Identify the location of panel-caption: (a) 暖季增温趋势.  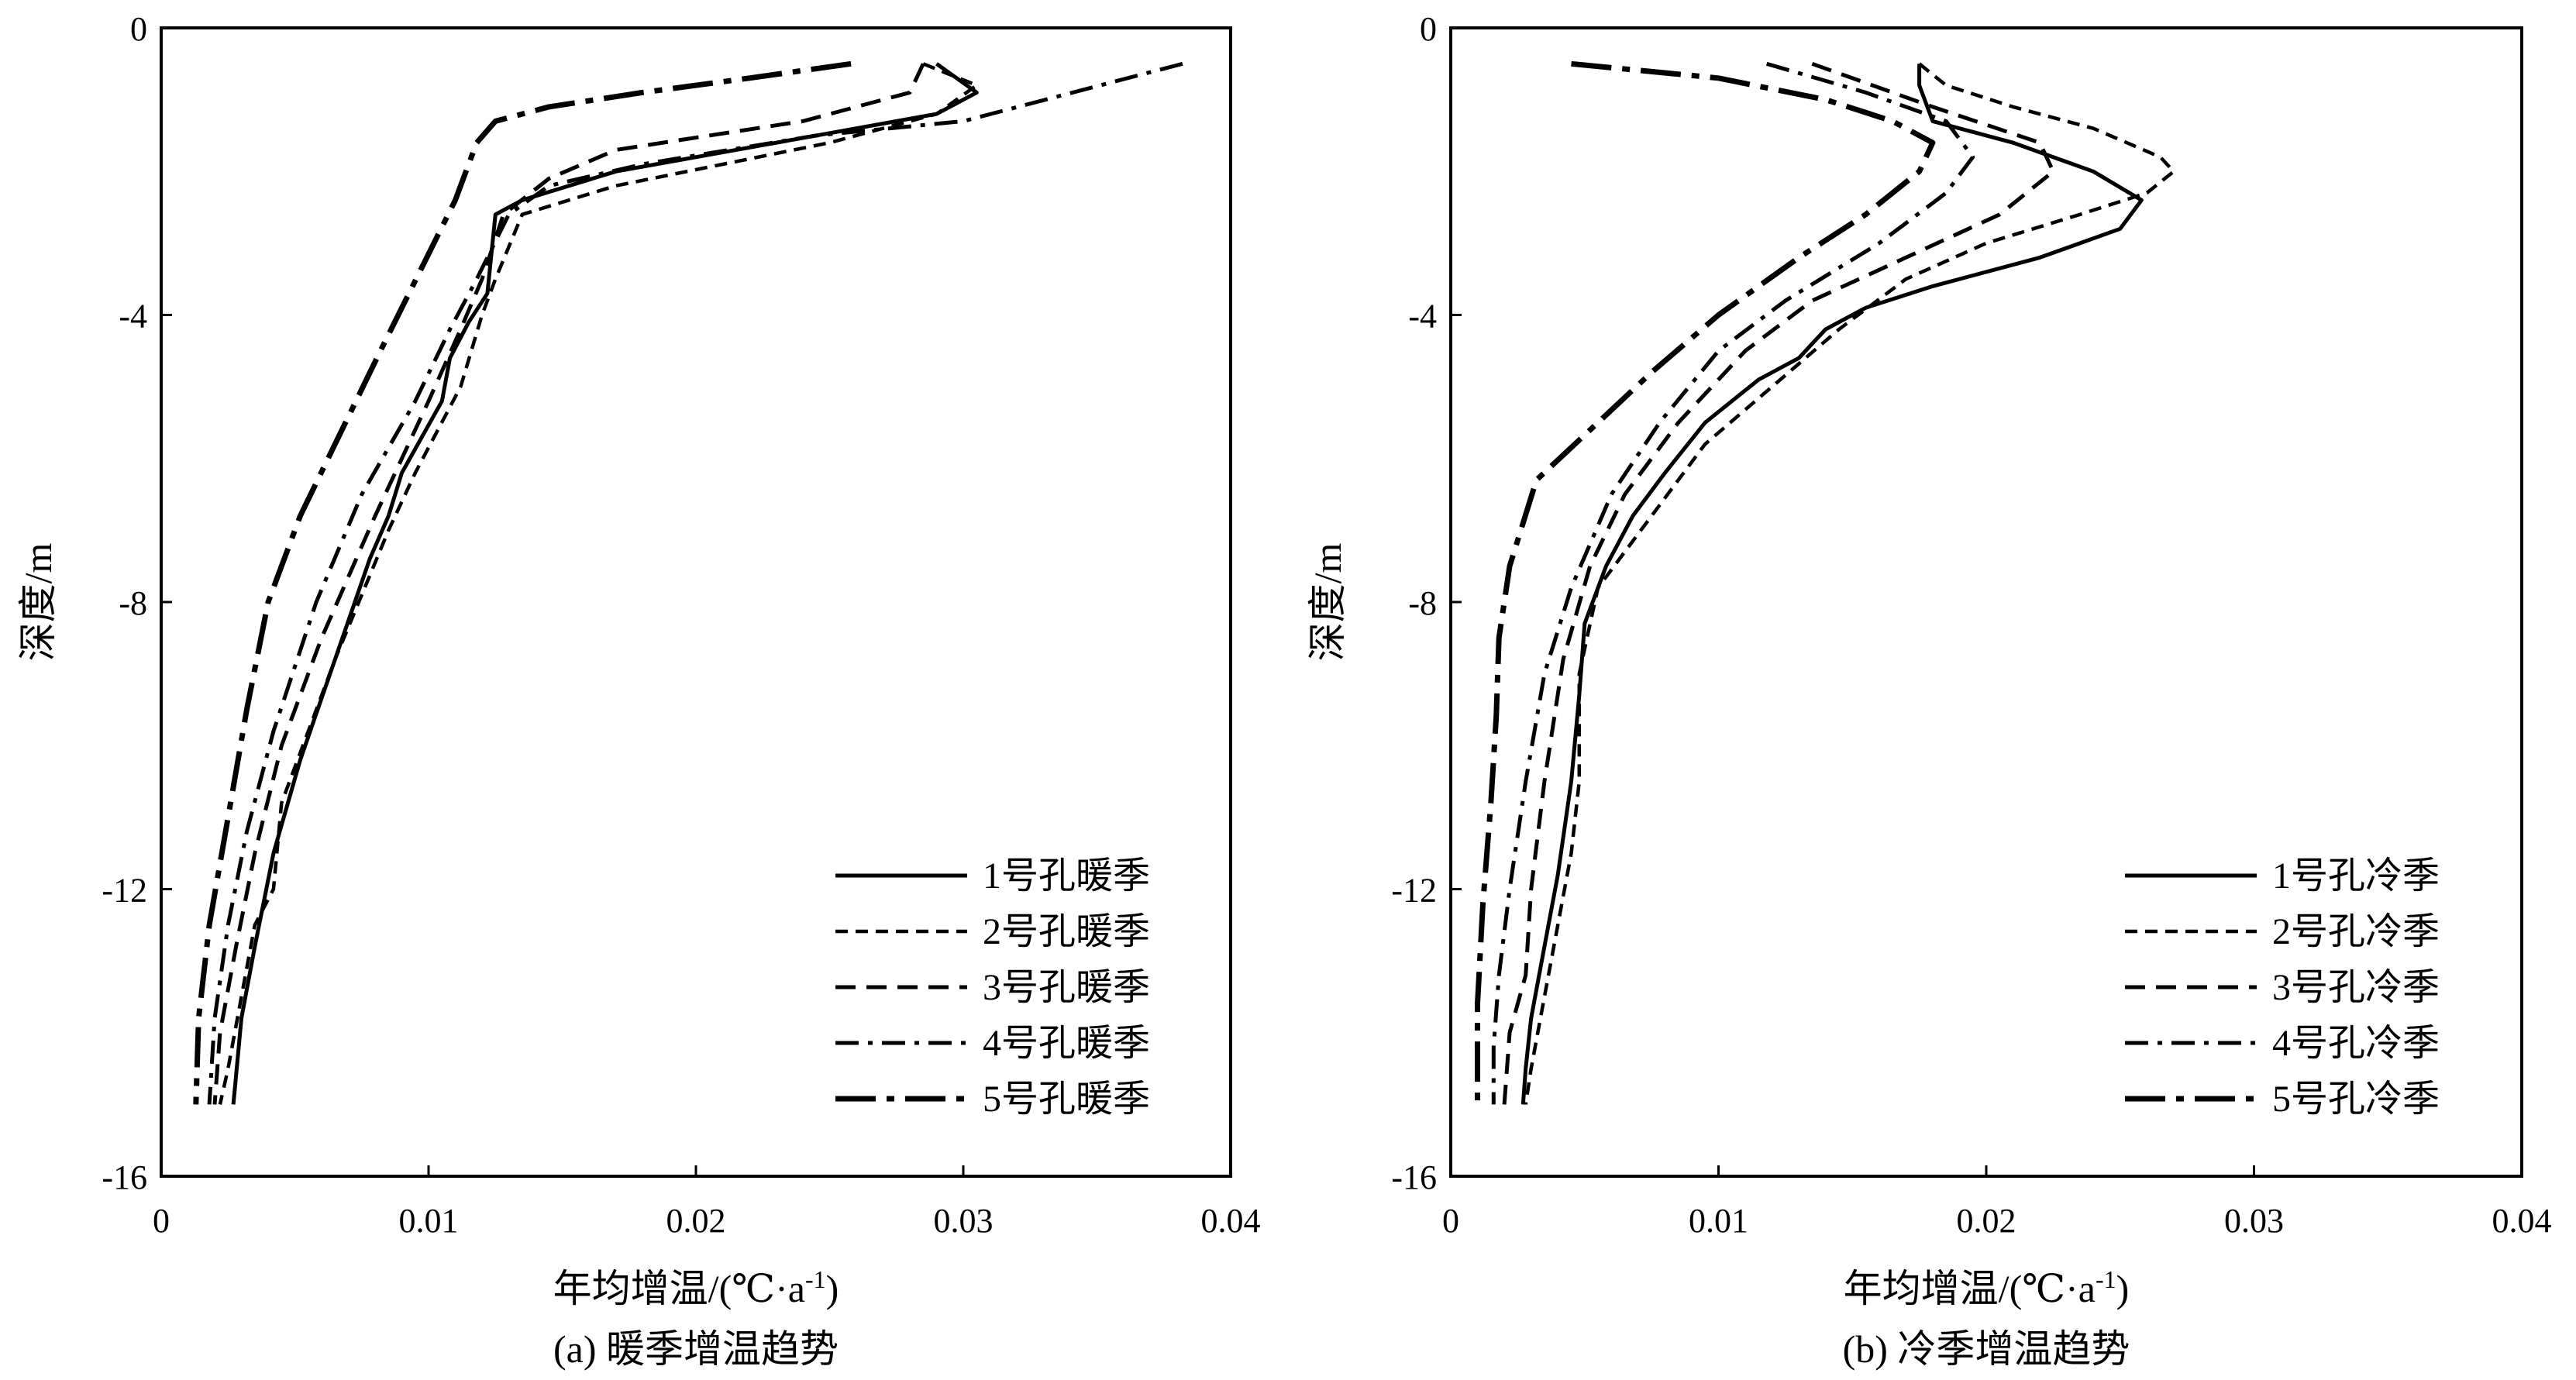
(696, 1349).